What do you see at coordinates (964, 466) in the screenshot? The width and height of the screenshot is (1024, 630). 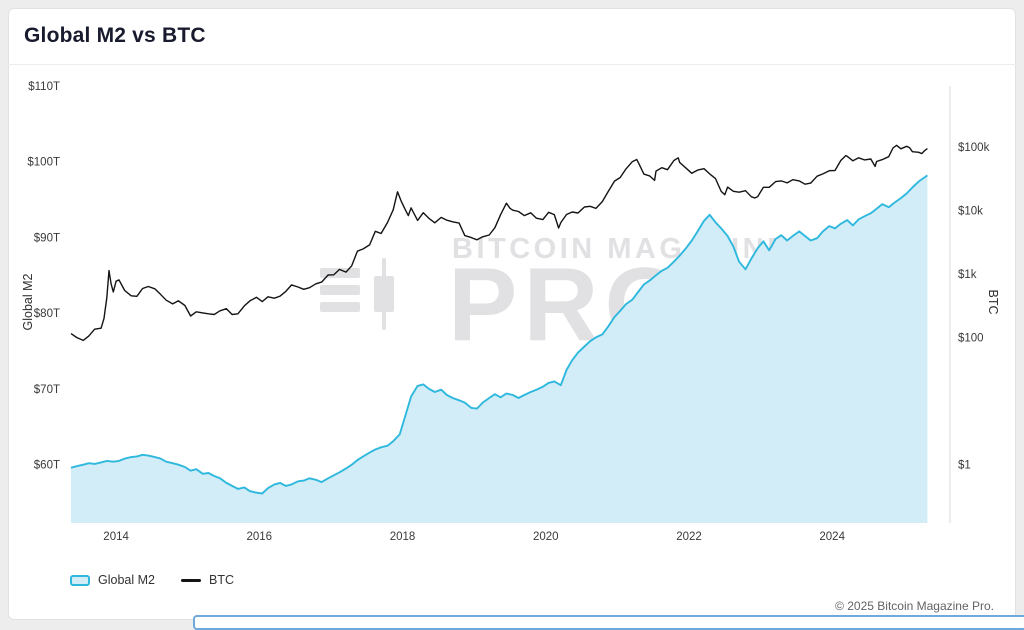 I see `right-axis-tick-label: $1` at bounding box center [964, 466].